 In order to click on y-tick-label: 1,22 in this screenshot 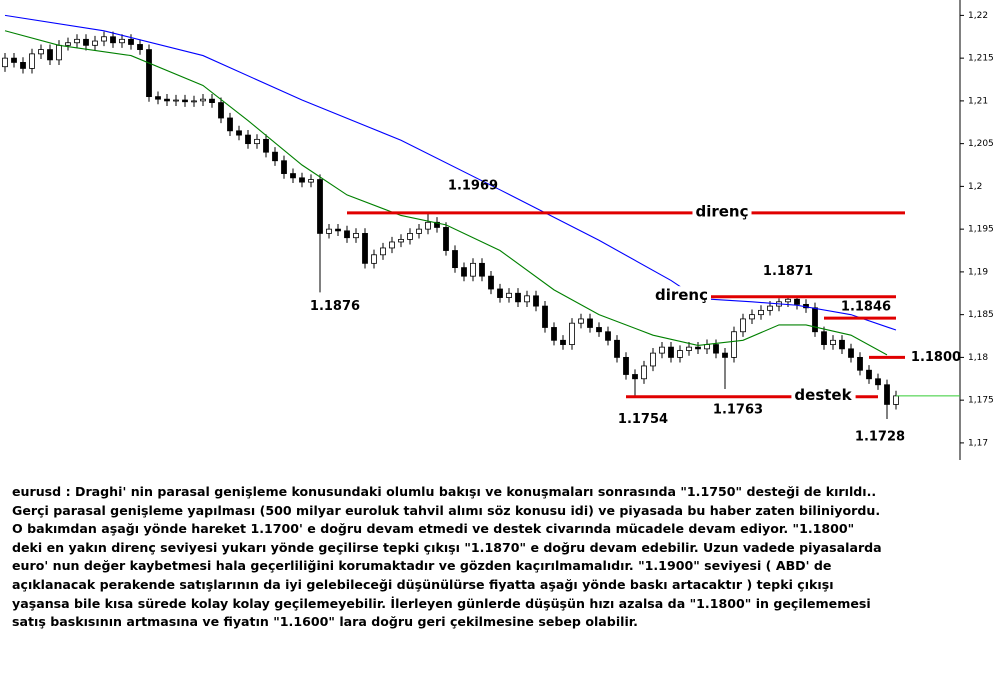, I will do `click(978, 16)`.